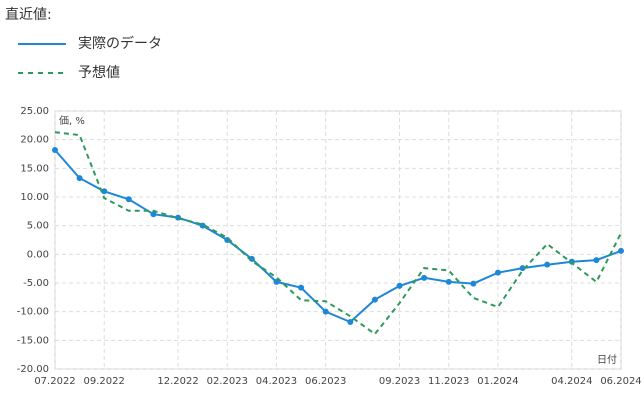  What do you see at coordinates (227, 381) in the screenshot?
I see `x-tick-label: 02.2023` at bounding box center [227, 381].